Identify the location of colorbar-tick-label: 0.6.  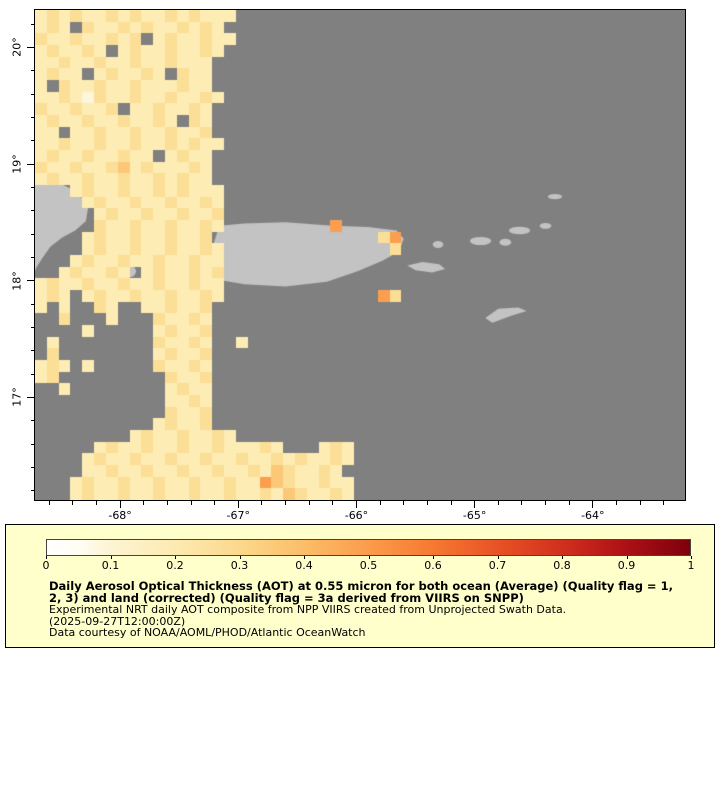
(433, 565).